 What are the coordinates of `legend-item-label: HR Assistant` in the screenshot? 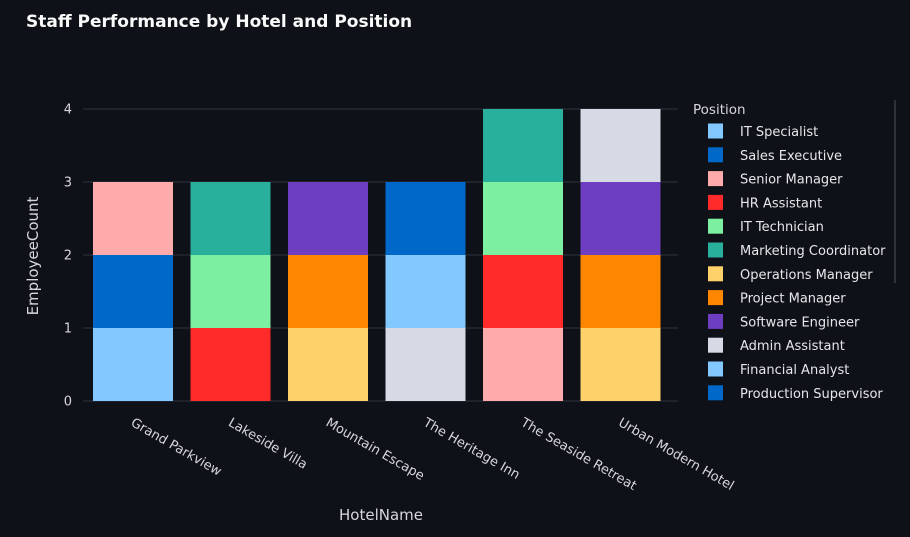 It's located at (781, 203).